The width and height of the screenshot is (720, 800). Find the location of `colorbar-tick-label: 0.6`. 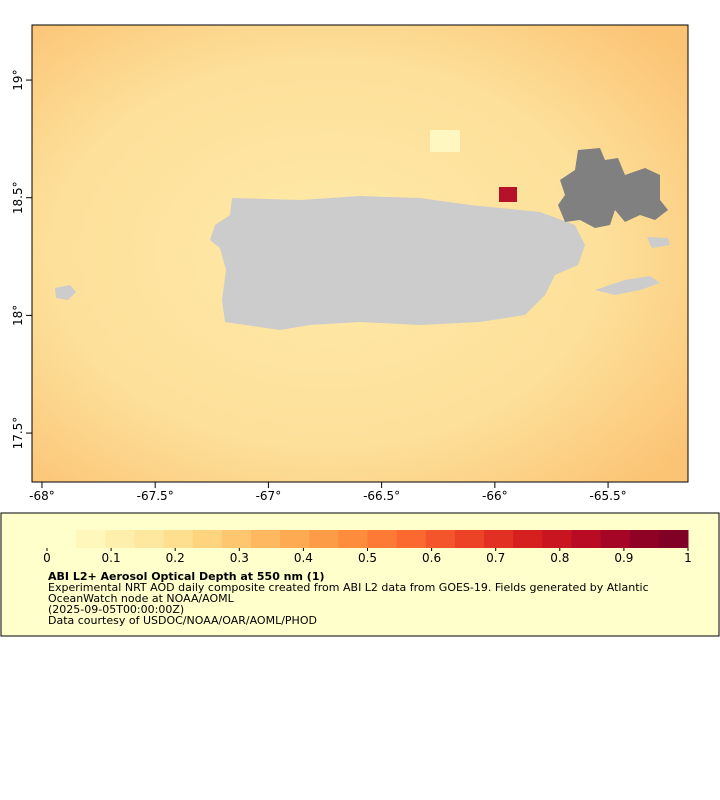

colorbar-tick-label: 0.6 is located at coordinates (431, 558).